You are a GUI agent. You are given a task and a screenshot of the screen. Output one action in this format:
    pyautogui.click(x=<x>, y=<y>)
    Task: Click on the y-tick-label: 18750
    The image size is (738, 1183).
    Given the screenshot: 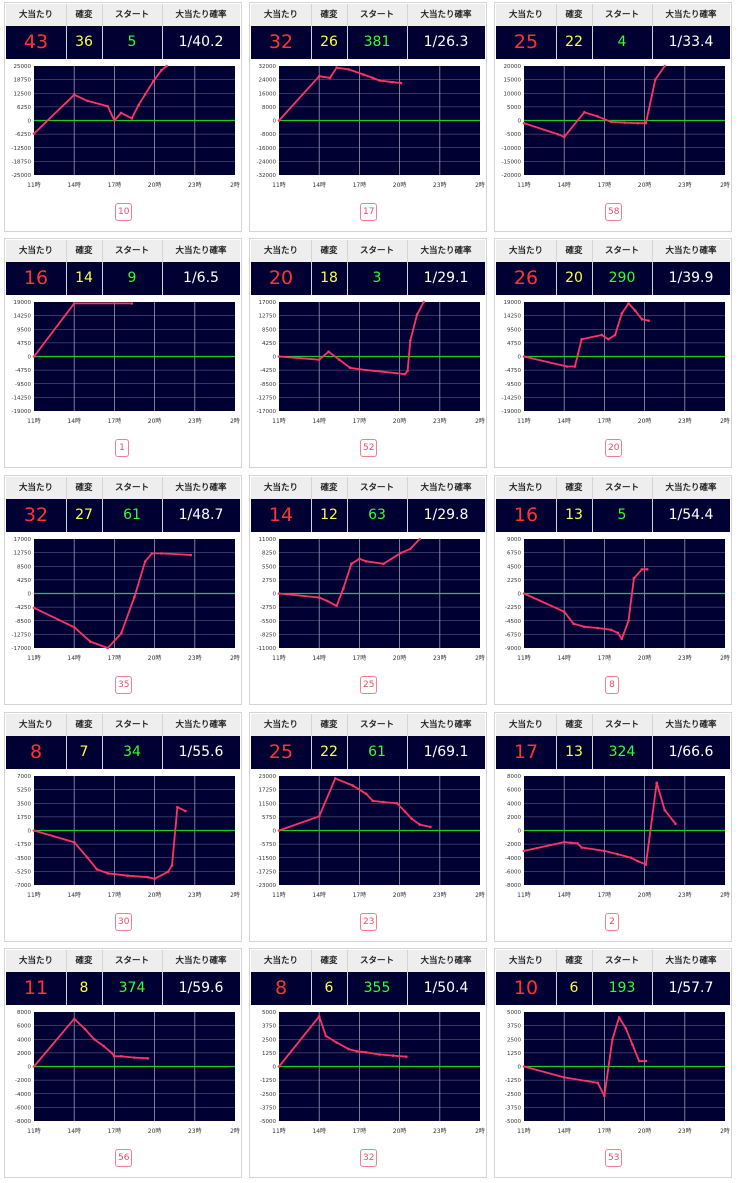 What is the action you would take?
    pyautogui.click(x=23, y=81)
    